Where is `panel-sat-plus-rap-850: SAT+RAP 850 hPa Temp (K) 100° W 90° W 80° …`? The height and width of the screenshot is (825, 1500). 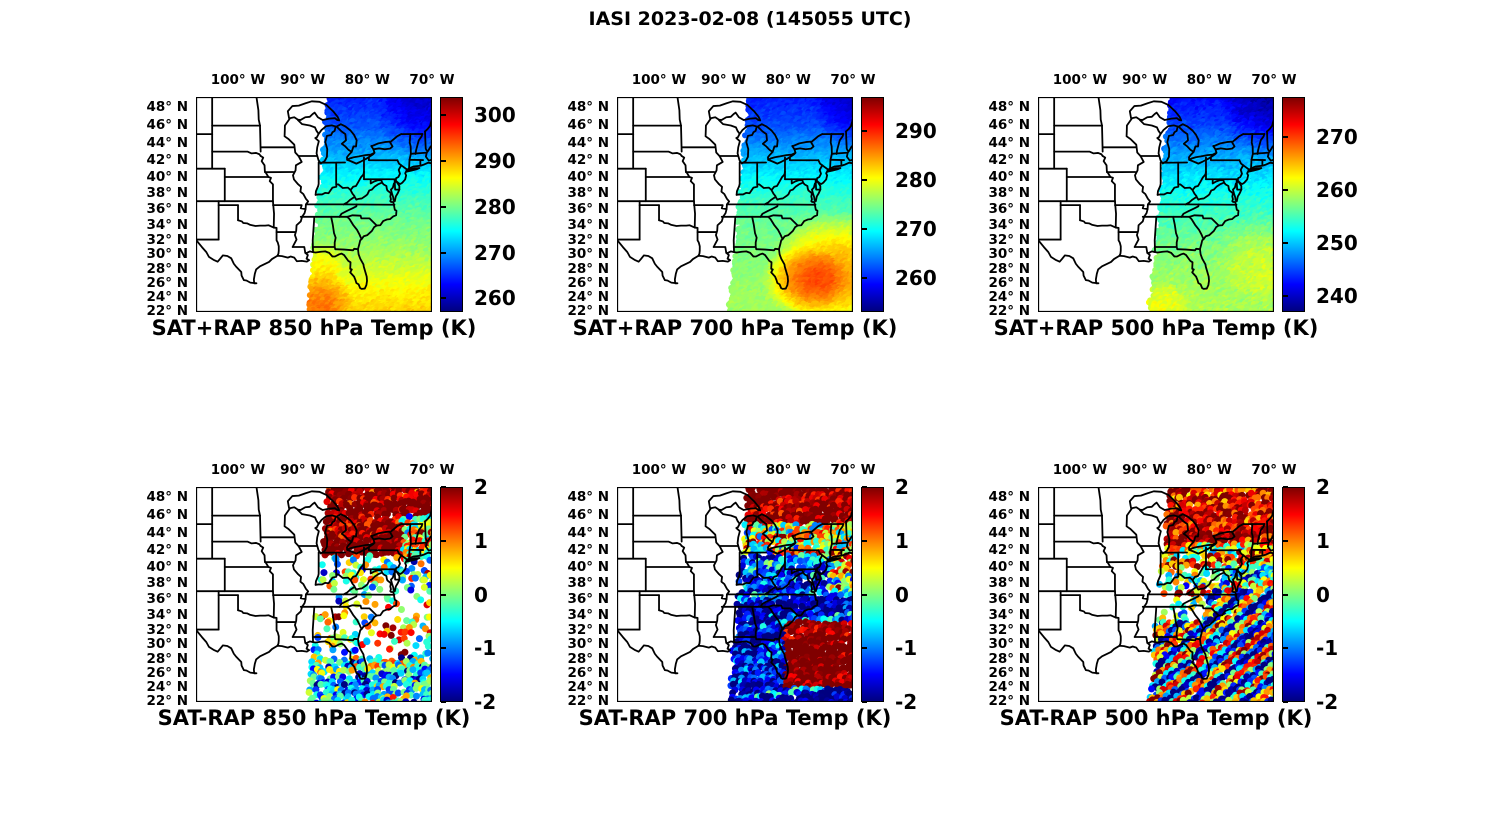
panel-sat-plus-rap-850: SAT+RAP 850 hPa Temp (K) 100° W 90° W 80° … is located at coordinates (330, 206).